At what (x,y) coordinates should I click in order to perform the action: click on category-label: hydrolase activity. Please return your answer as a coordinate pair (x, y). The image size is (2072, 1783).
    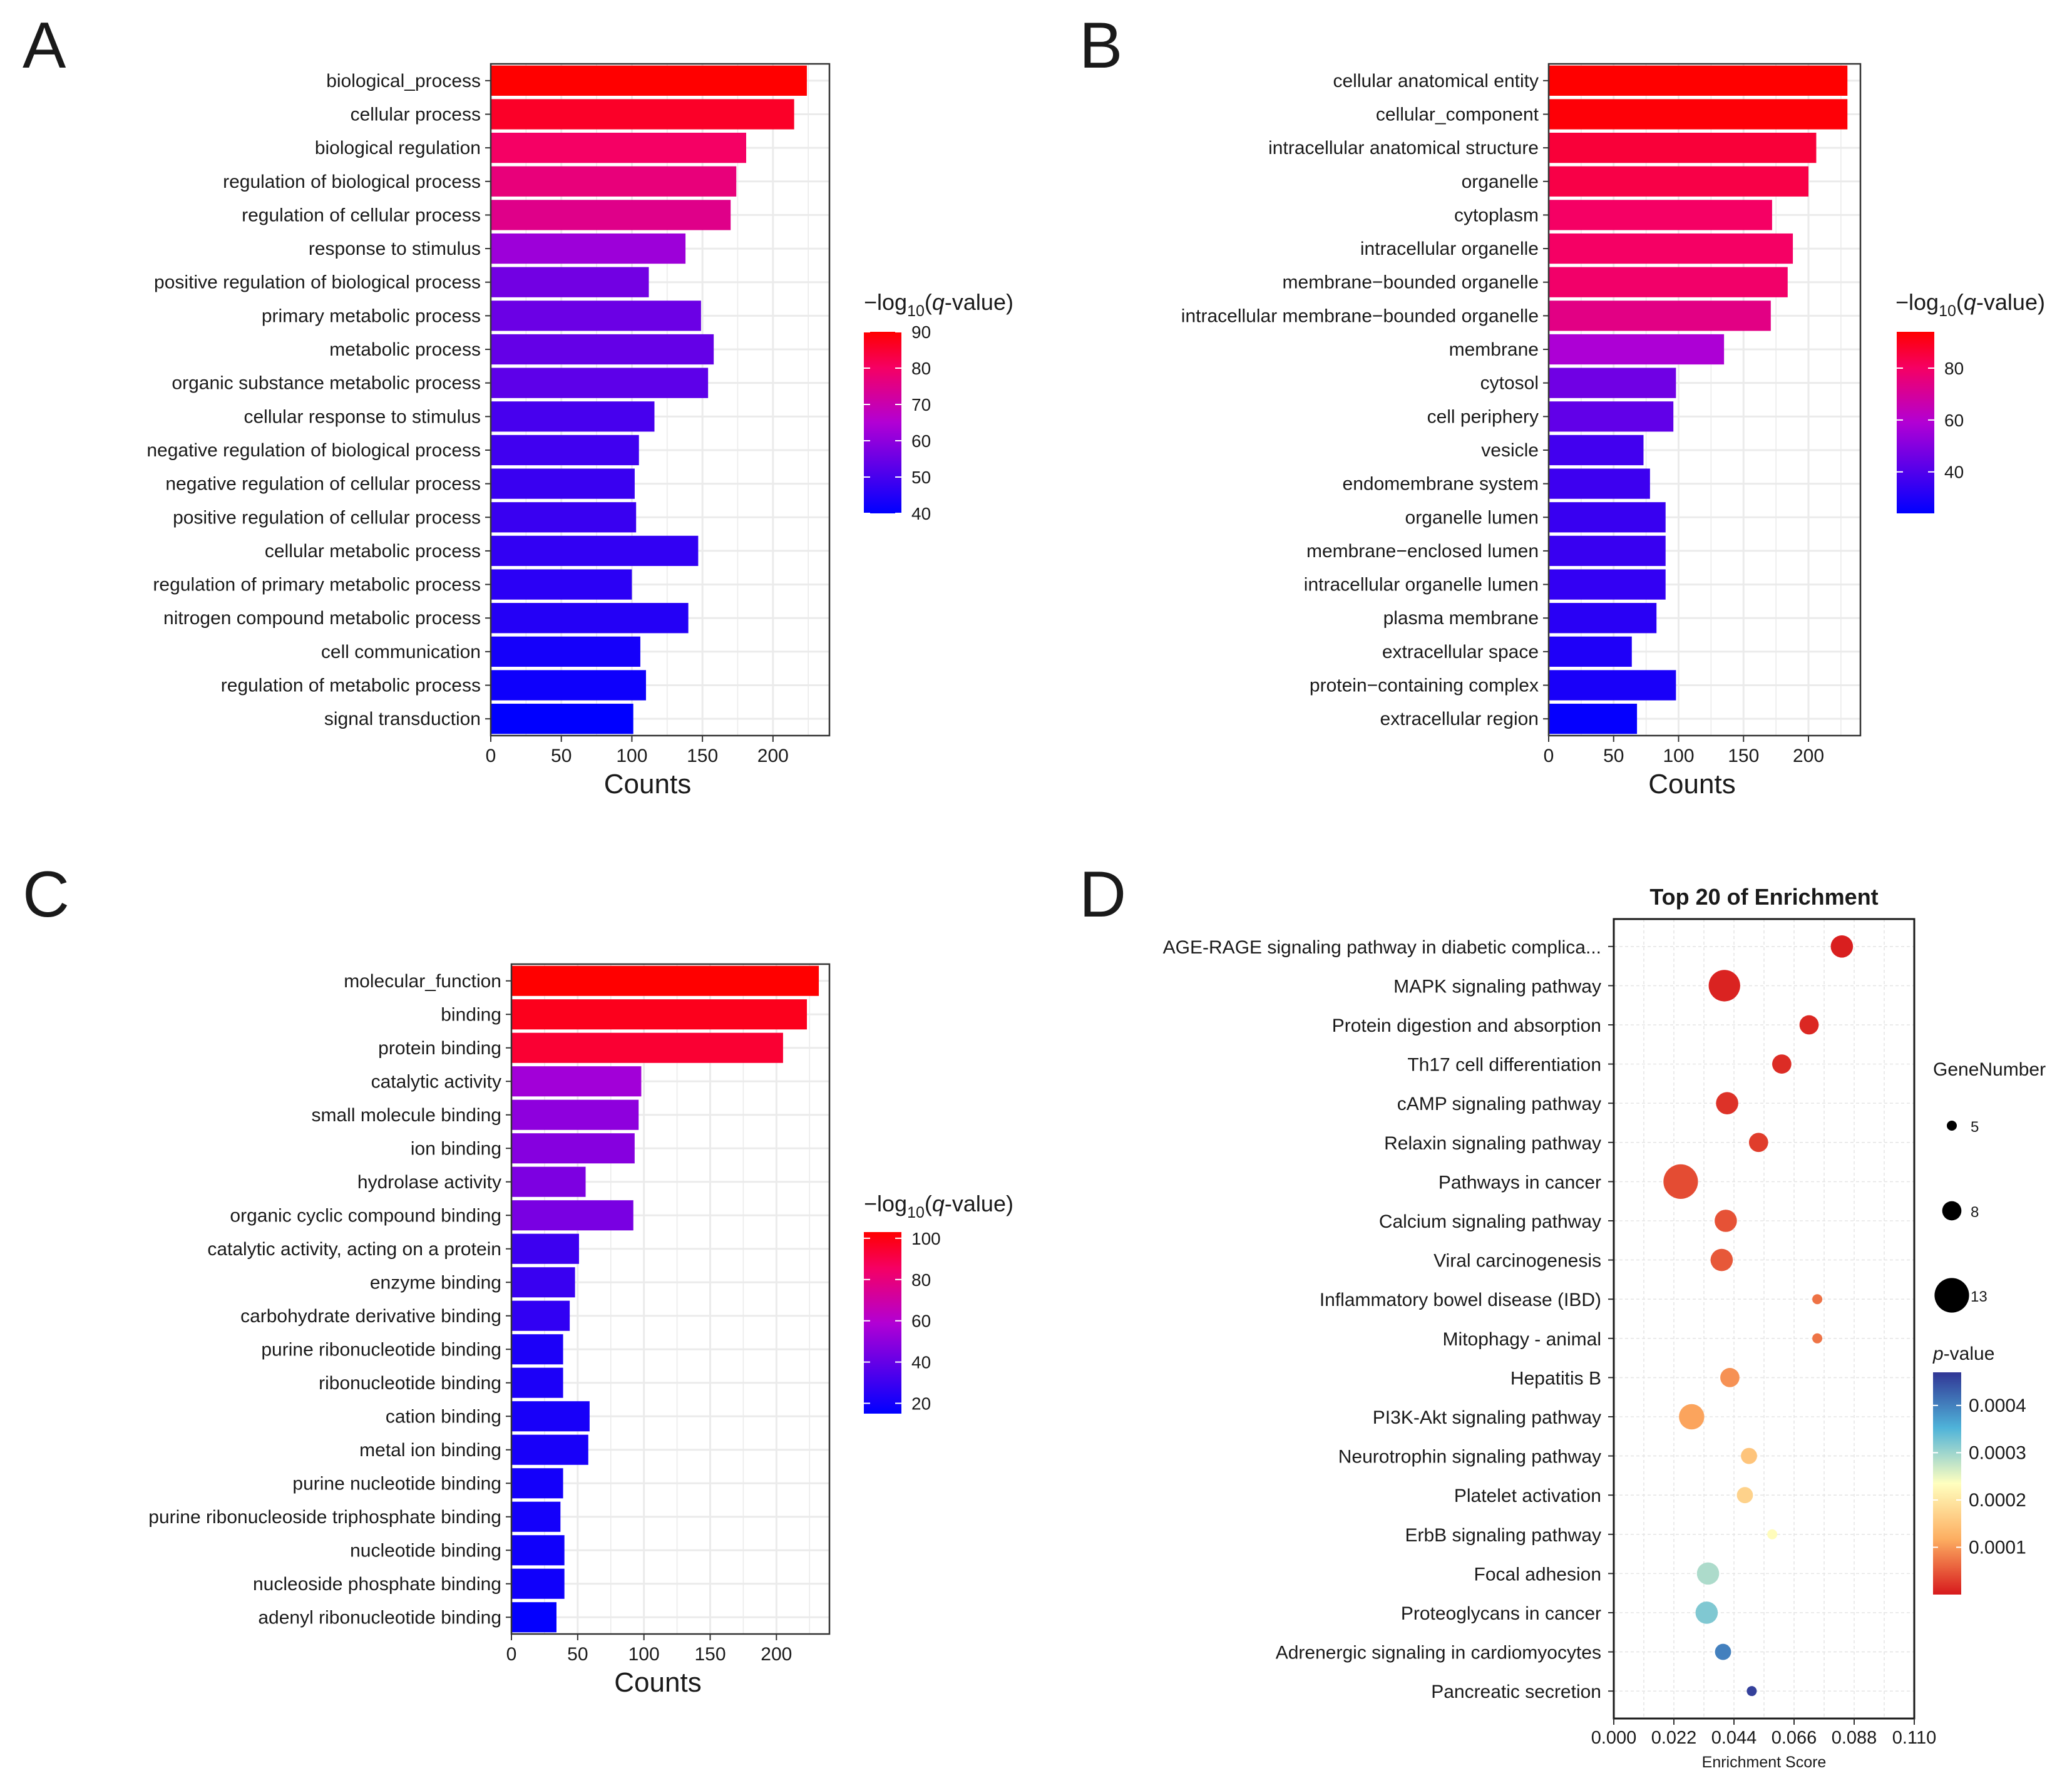
    Looking at the image, I should click on (429, 1182).